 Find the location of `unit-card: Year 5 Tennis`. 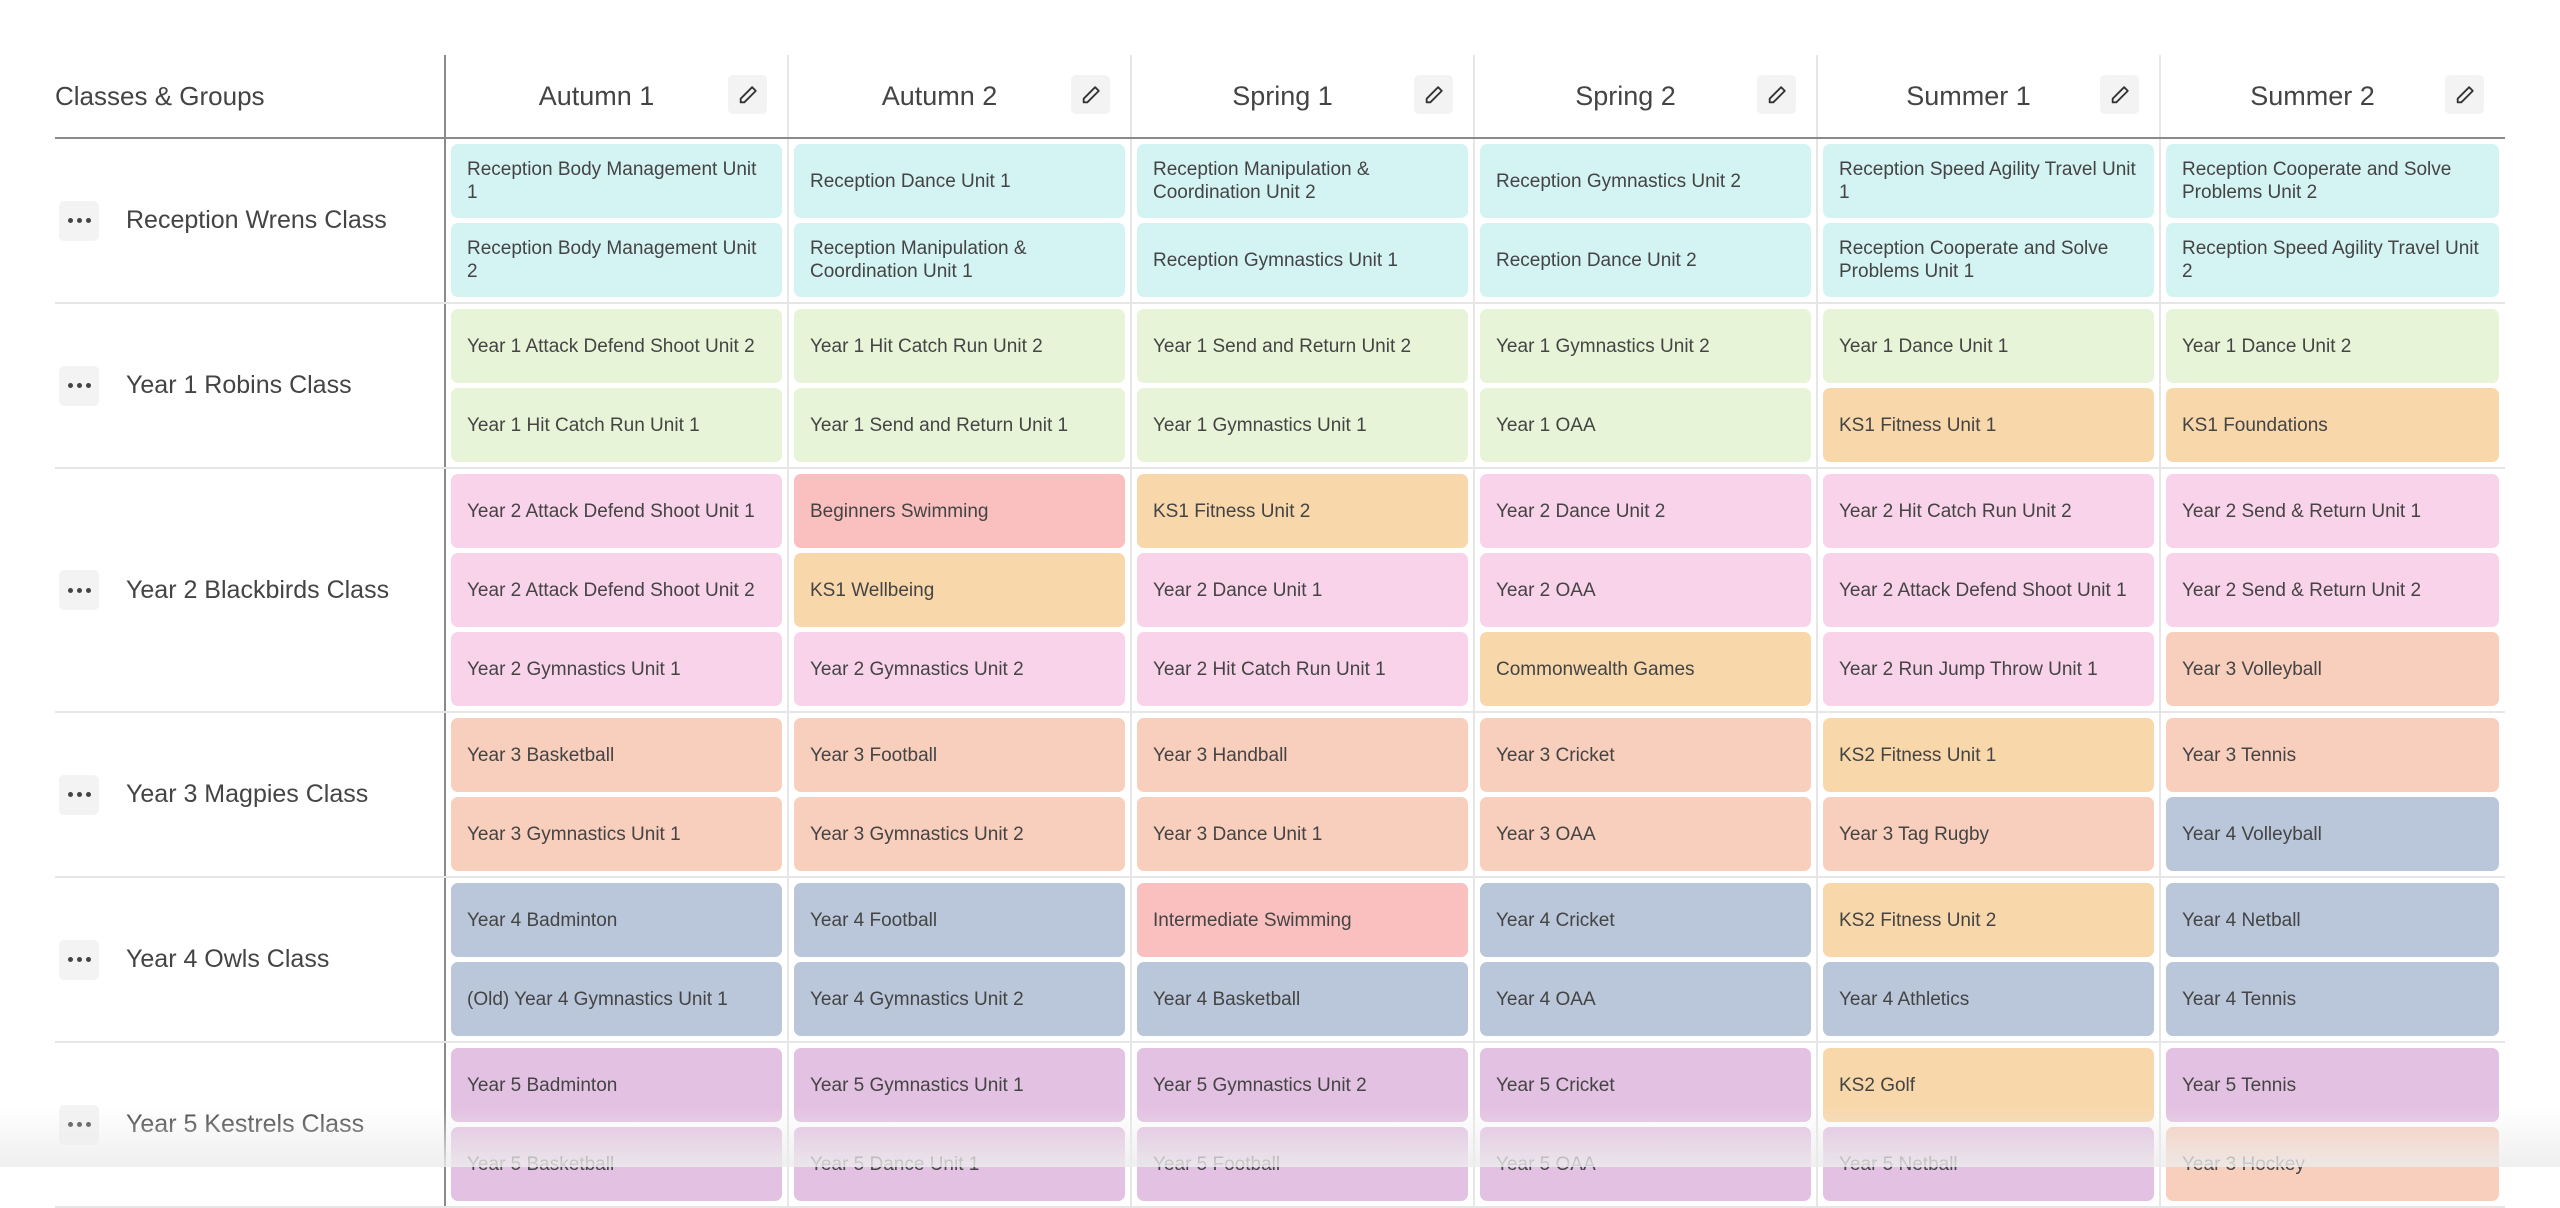

unit-card: Year 5 Tennis is located at coordinates (2332, 1085).